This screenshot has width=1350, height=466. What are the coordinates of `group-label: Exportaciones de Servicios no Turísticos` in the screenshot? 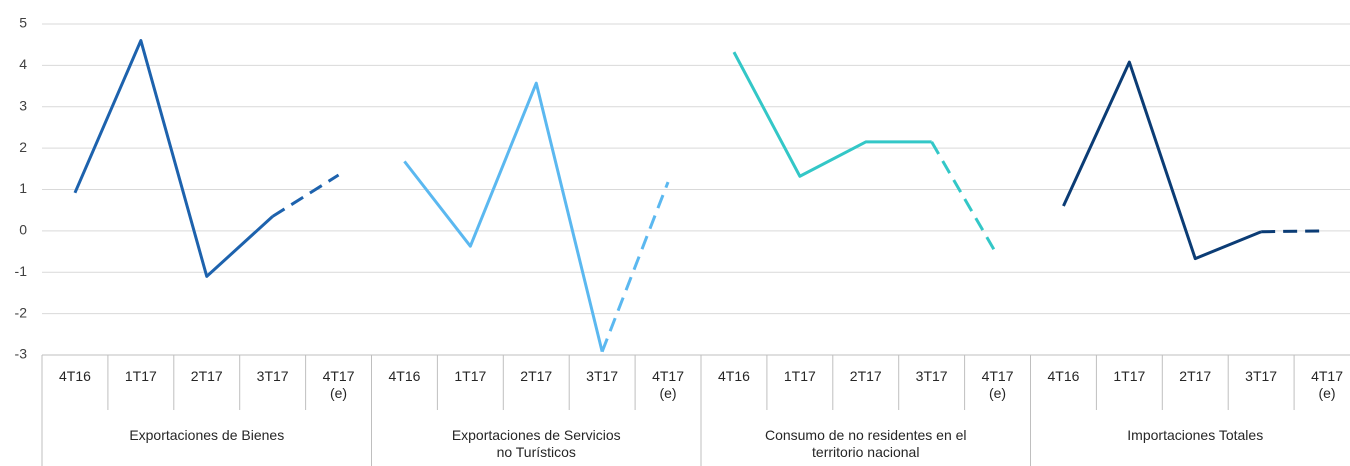 It's located at (536, 443).